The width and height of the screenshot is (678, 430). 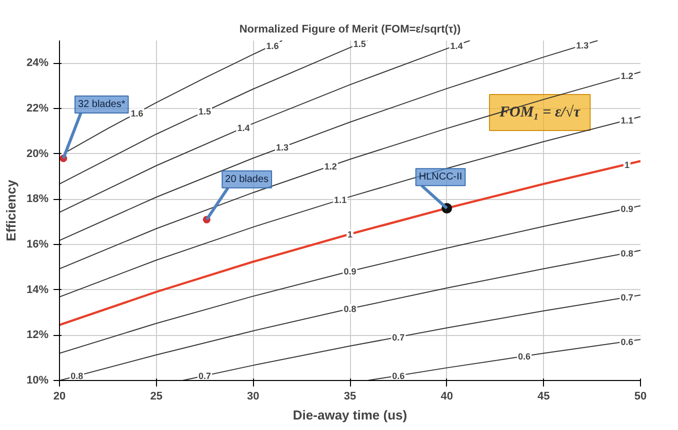 I want to click on annotation: 20 blades, so click(x=247, y=179).